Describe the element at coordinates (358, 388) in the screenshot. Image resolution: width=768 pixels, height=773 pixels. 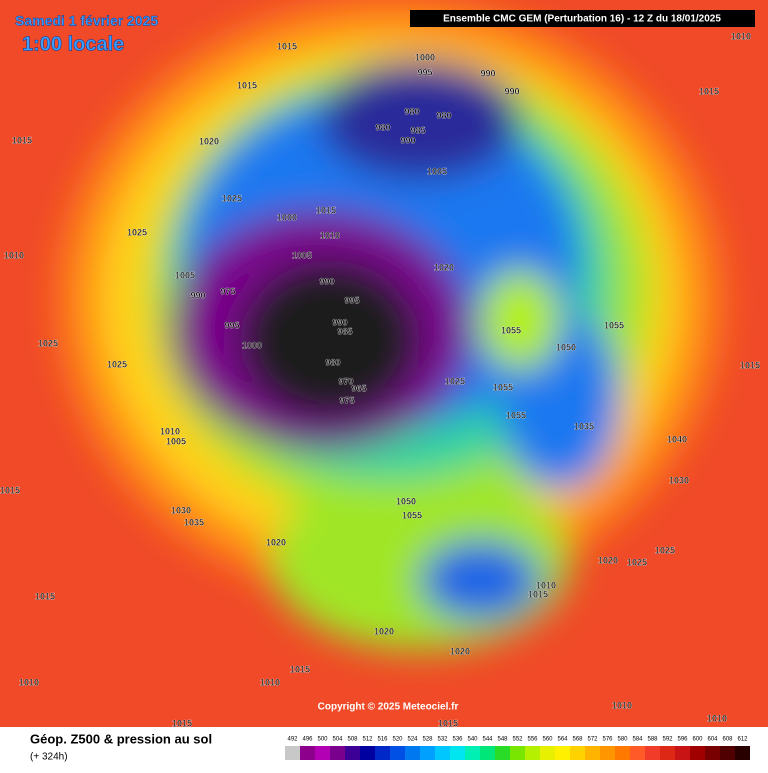
I see `isobar-label: 965` at that location.